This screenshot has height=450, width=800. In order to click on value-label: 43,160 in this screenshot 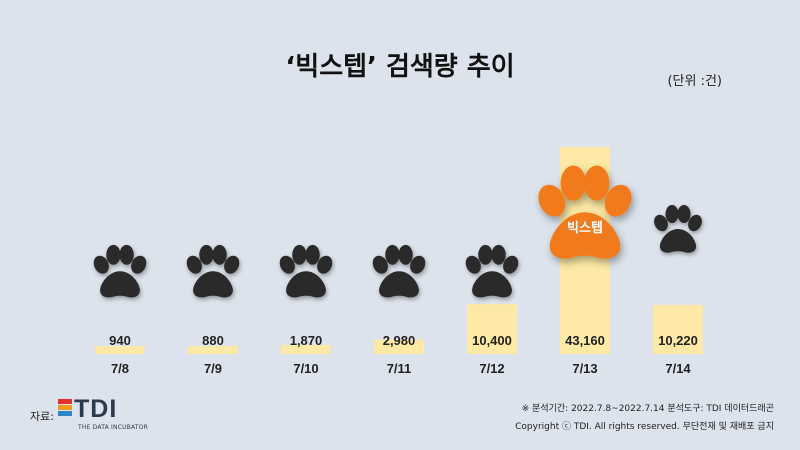, I will do `click(585, 340)`.